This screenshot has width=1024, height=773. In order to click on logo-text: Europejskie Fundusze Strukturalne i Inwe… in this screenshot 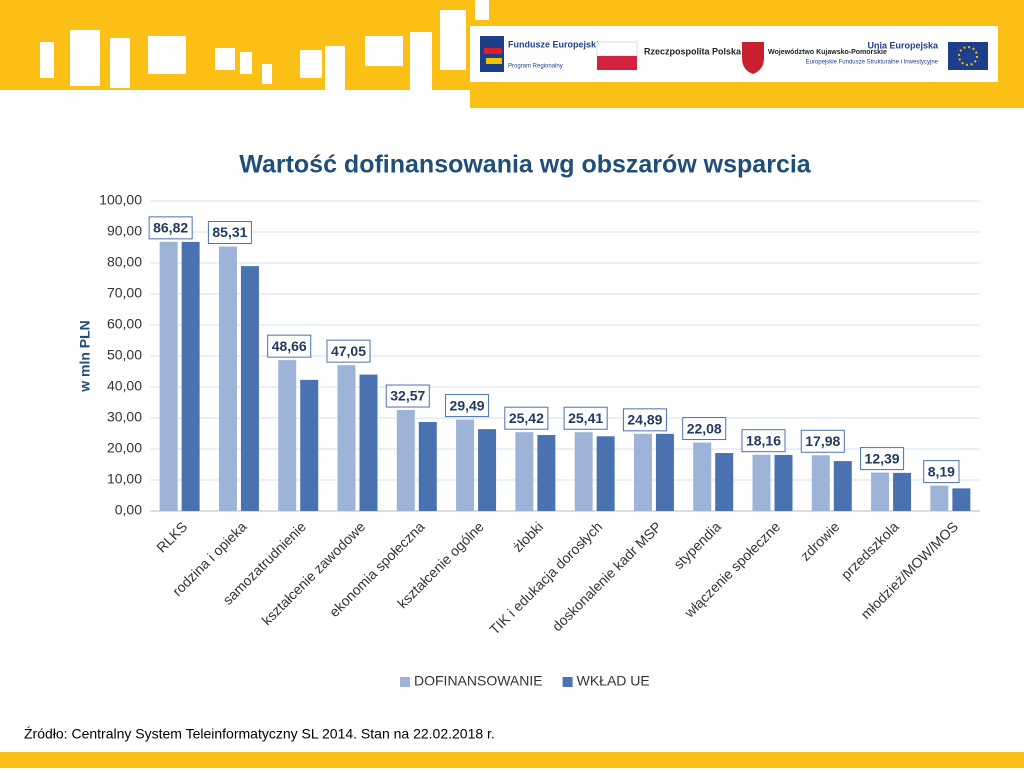, I will do `click(872, 63)`.